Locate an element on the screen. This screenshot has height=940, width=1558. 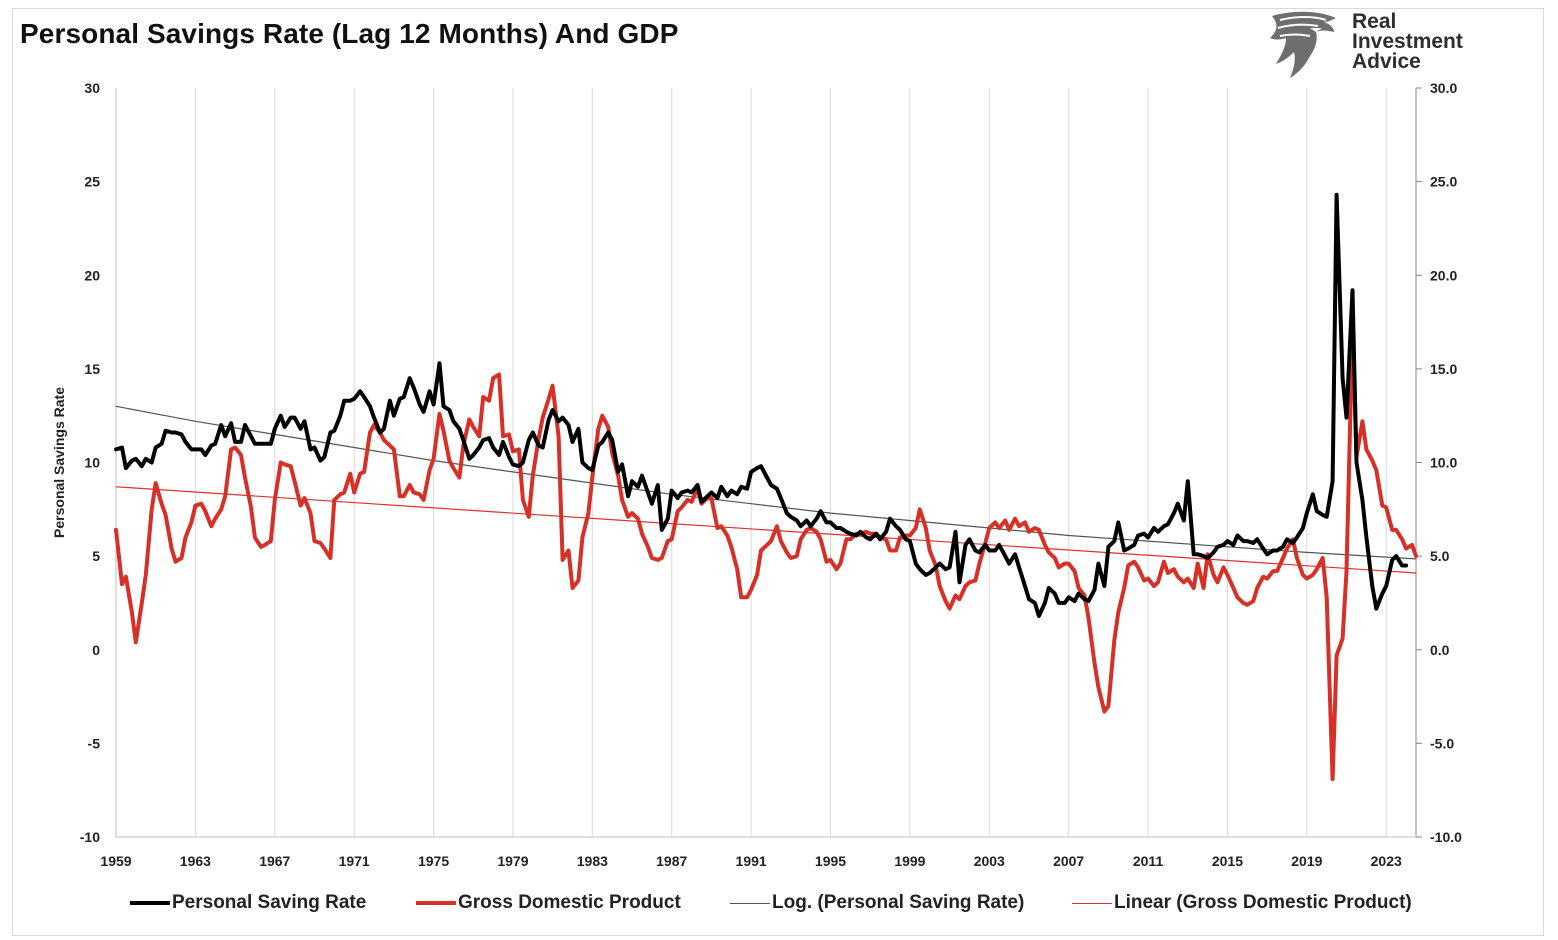
y-axis-label: Personal Savings Rate is located at coordinates (59, 462).